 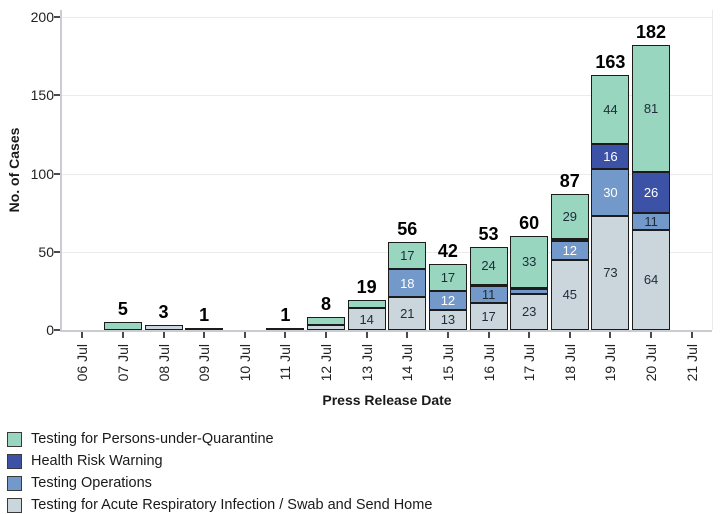 What do you see at coordinates (285, 362) in the screenshot?
I see `x-tick-label: 11 Jul` at bounding box center [285, 362].